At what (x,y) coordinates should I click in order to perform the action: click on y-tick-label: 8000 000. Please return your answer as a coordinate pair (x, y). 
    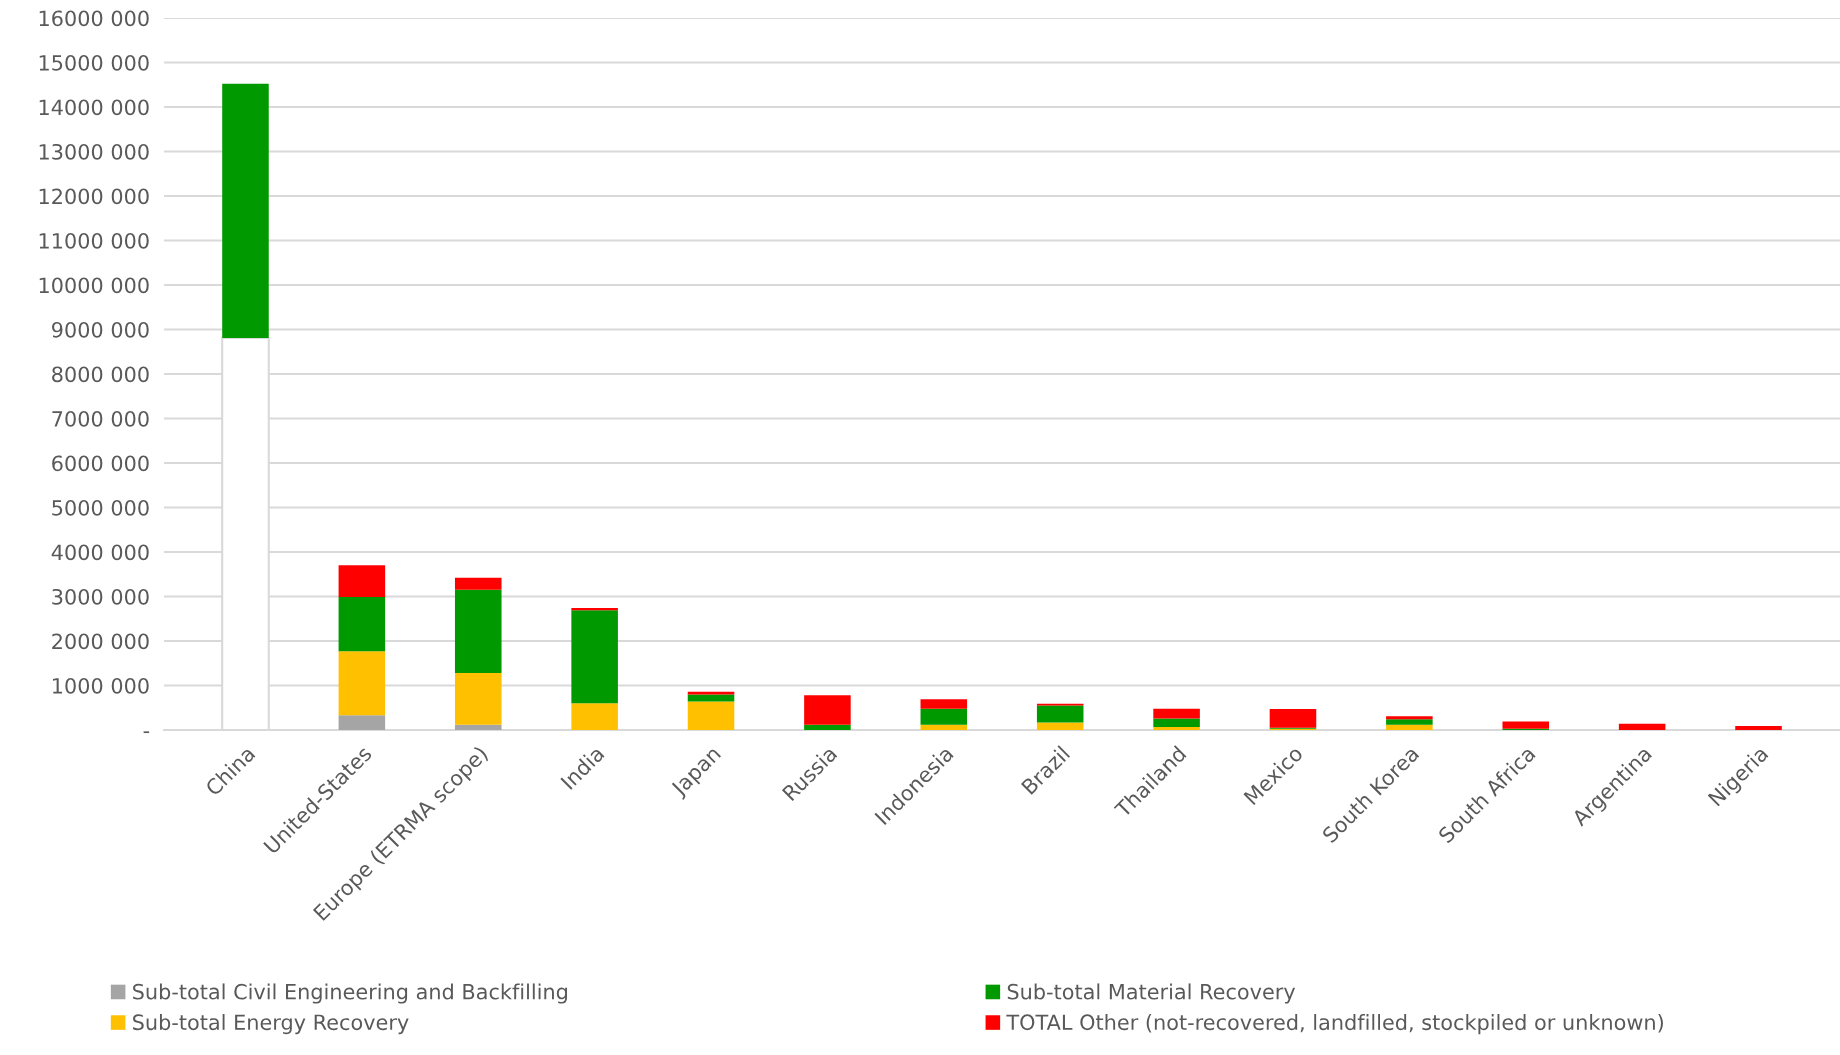
    Looking at the image, I should click on (100, 374).